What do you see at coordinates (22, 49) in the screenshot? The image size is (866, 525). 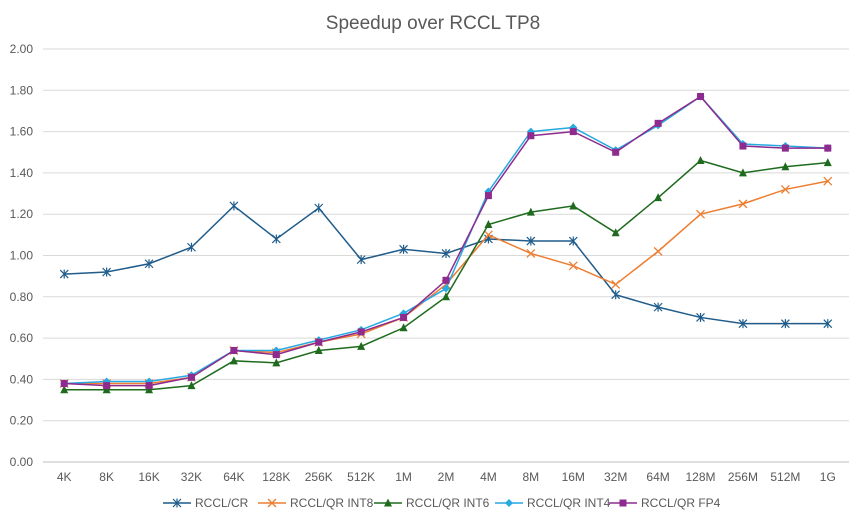 I see `y-tick-label: 2.00` at bounding box center [22, 49].